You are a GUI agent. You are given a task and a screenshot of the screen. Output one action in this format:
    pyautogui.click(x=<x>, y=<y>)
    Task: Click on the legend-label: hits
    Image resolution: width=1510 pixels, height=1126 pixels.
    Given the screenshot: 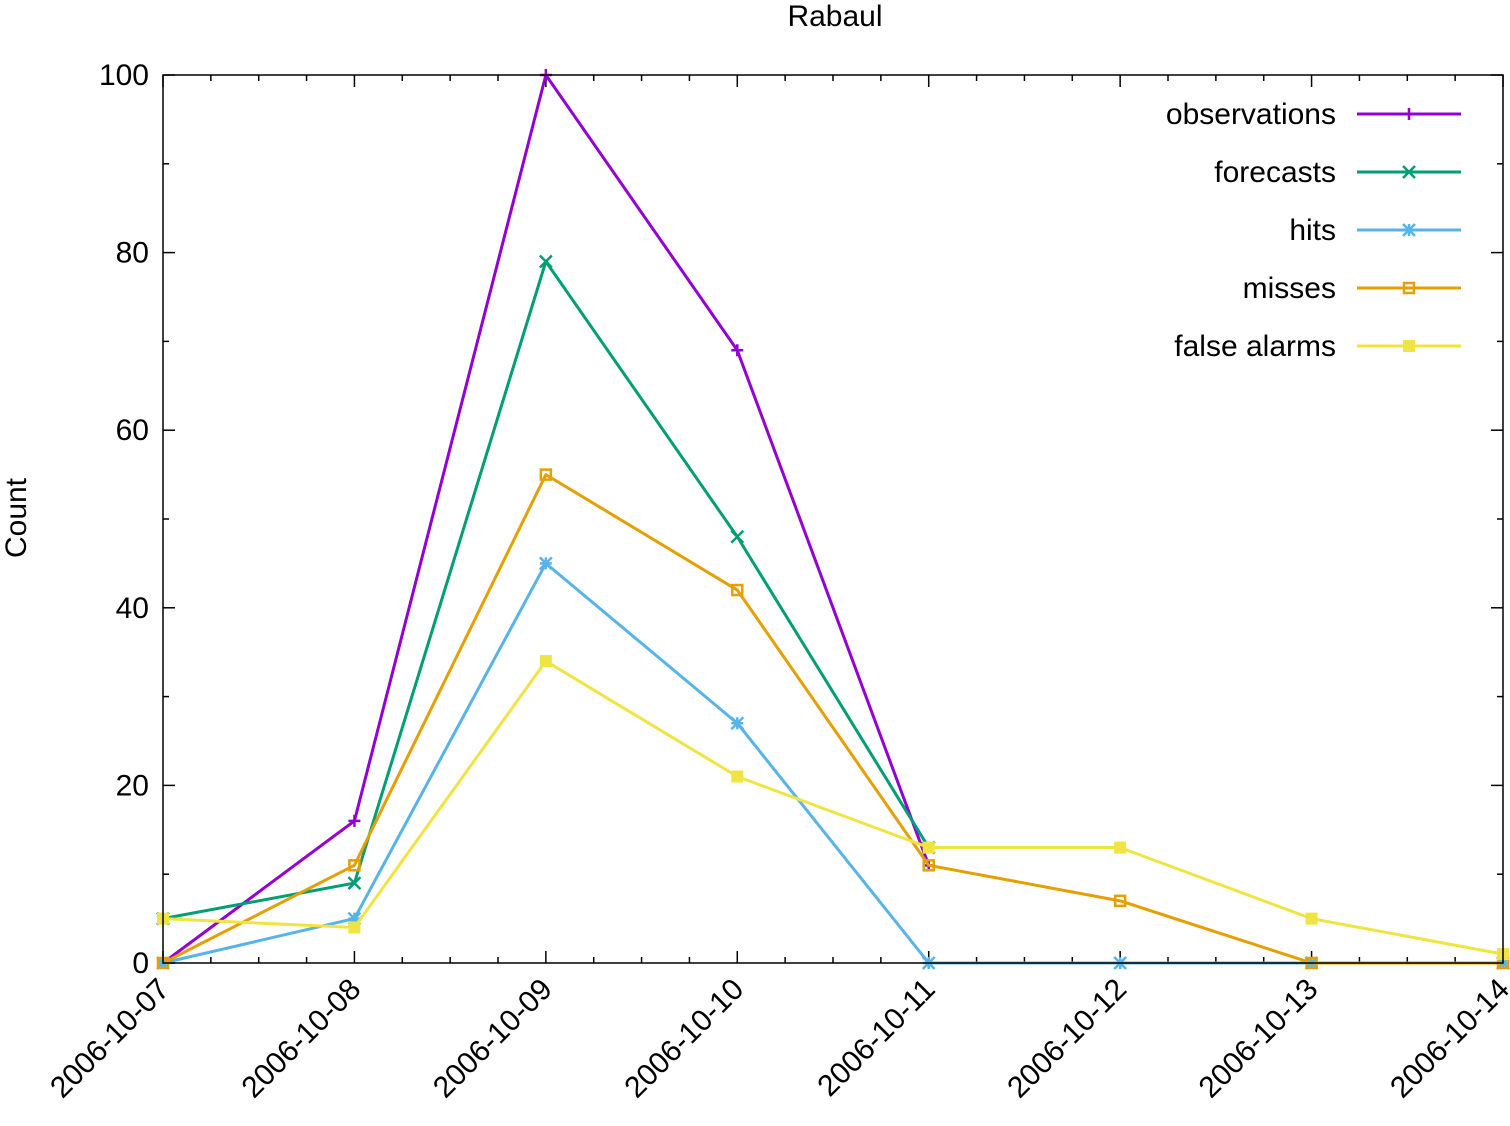 What is the action you would take?
    pyautogui.click(x=1312, y=230)
    